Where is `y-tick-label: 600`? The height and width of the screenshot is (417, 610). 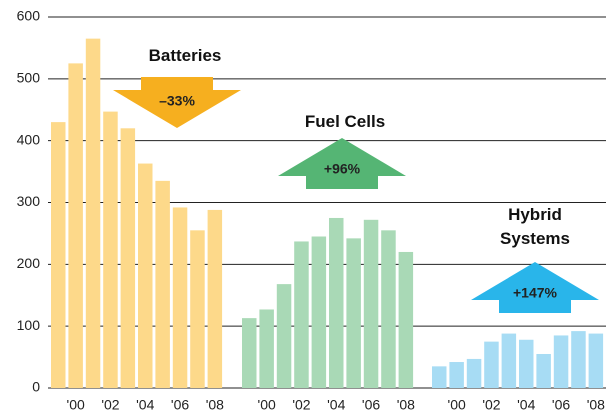 y-tick-label: 600 is located at coordinates (29, 16).